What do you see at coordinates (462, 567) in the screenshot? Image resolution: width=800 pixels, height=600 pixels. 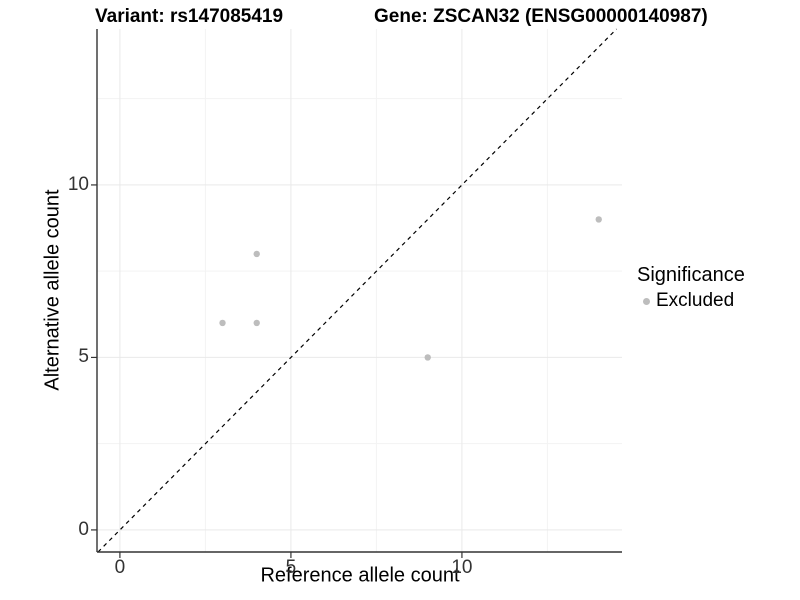 I see `x-tick-label: 10` at bounding box center [462, 567].